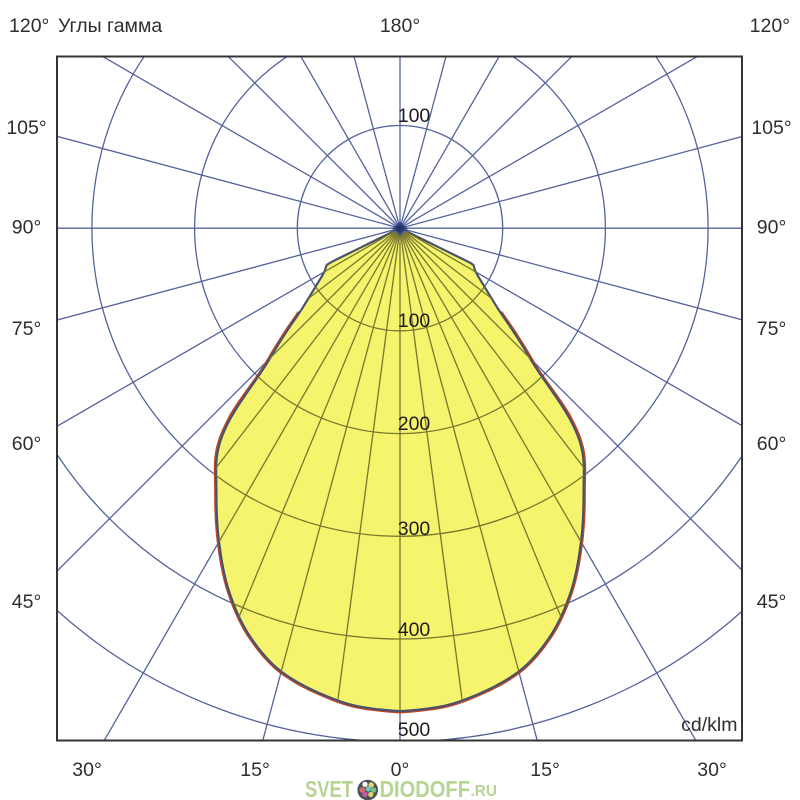 This screenshot has height=800, width=800. I want to click on svg-text: .RU, so click(484, 791).